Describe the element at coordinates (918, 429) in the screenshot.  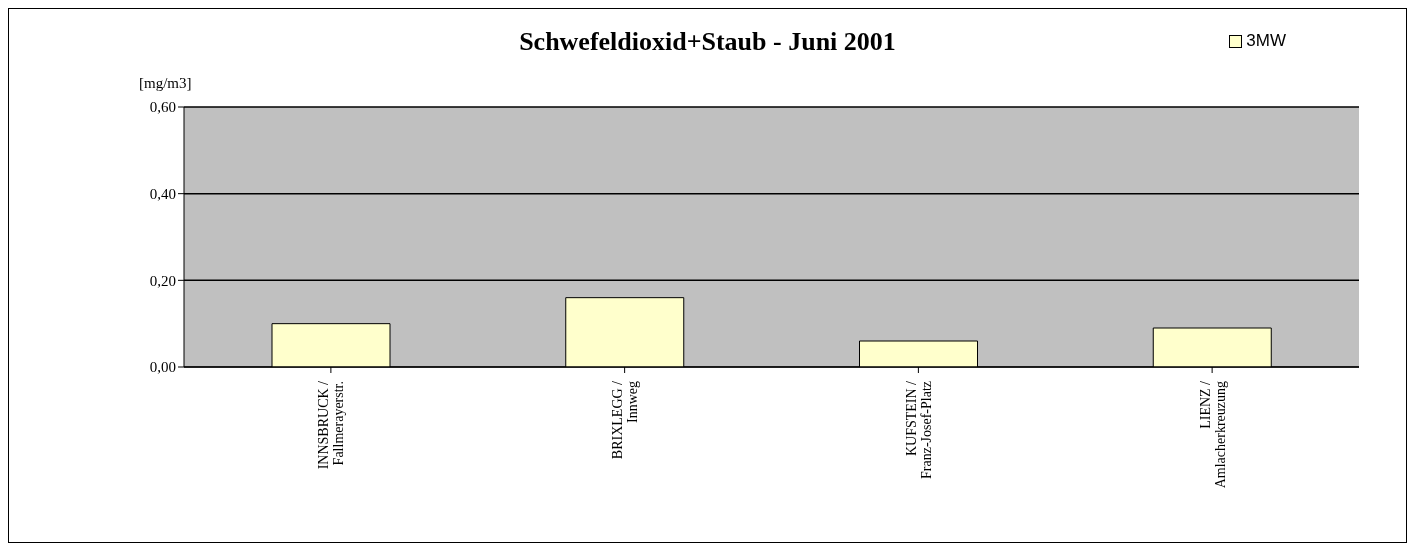
I see `x-tick-label: KUFSTEIN / Franz-Josef-Platz` at that location.